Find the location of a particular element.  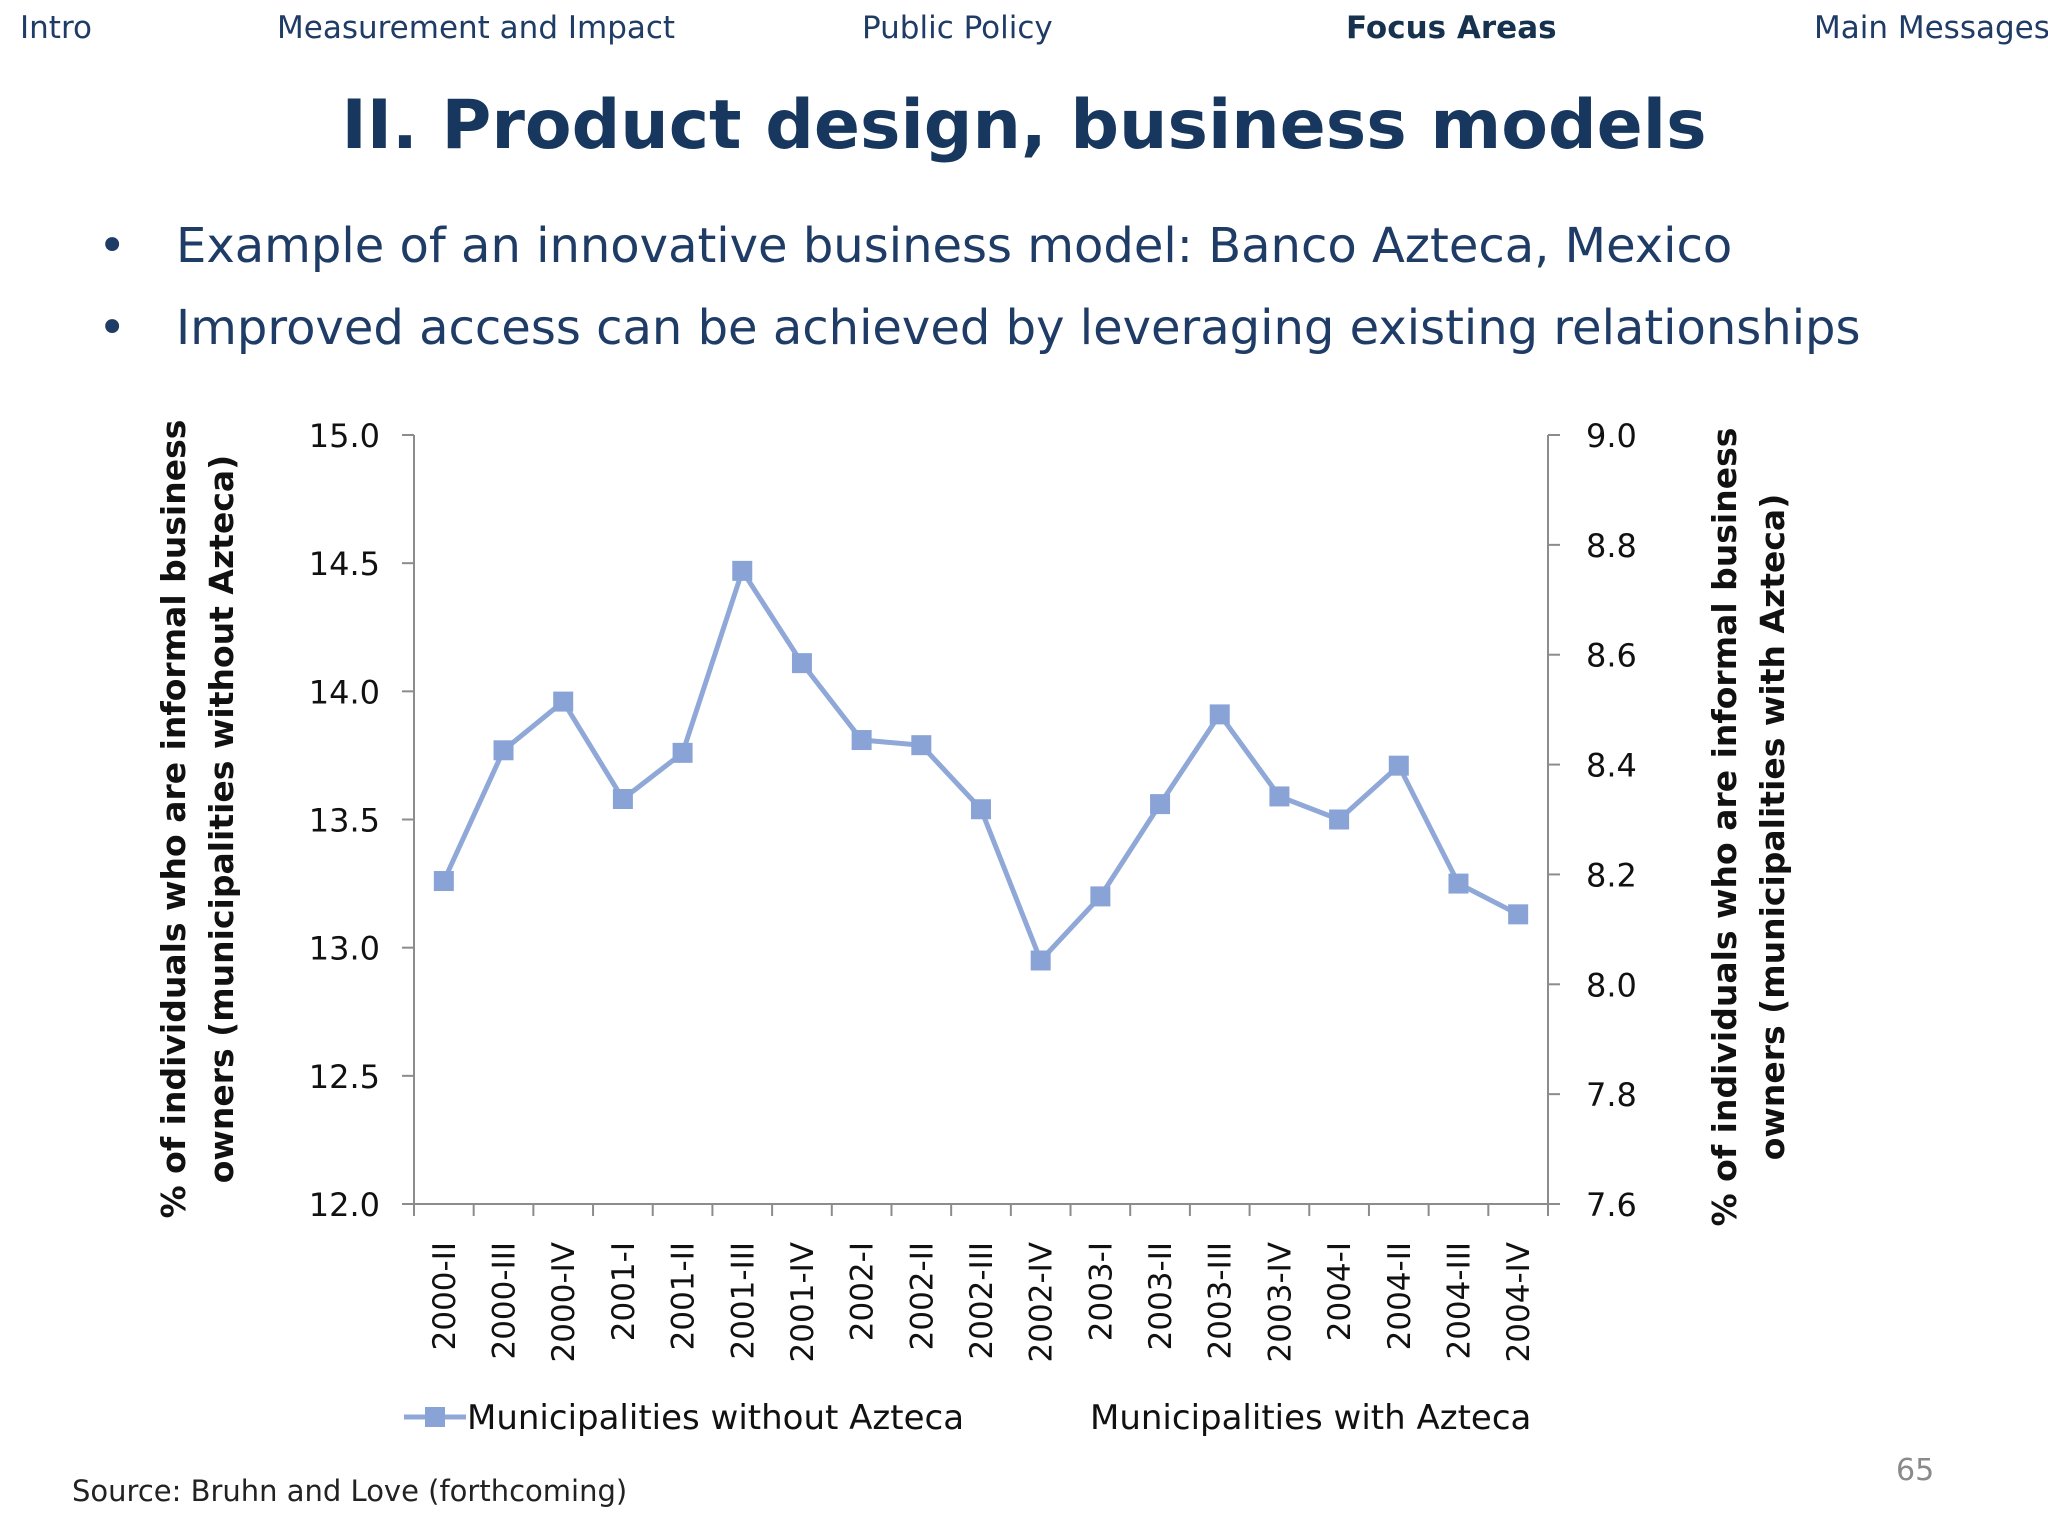

x-tick-label: 2003-II is located at coordinates (1161, 1296).